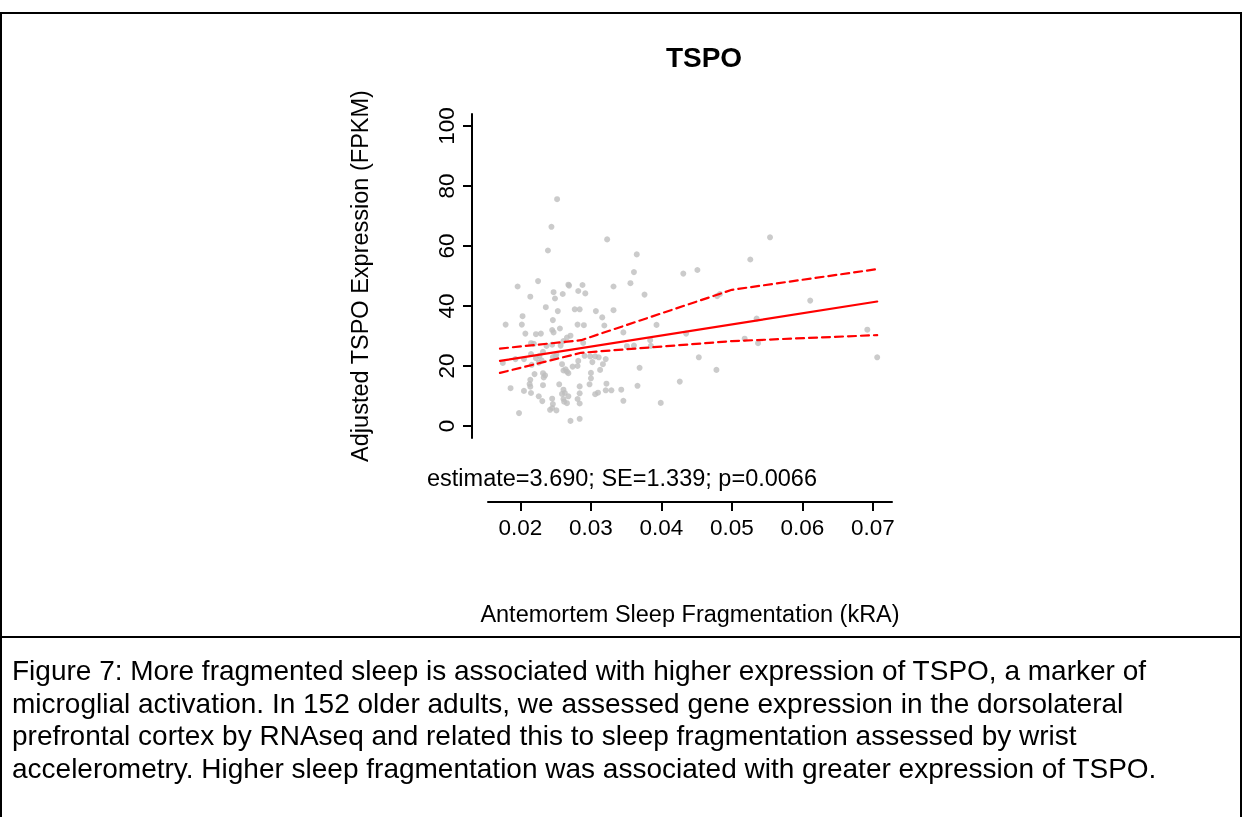 This screenshot has height=817, width=1244. I want to click on y-tick-label: 20, so click(446, 366).